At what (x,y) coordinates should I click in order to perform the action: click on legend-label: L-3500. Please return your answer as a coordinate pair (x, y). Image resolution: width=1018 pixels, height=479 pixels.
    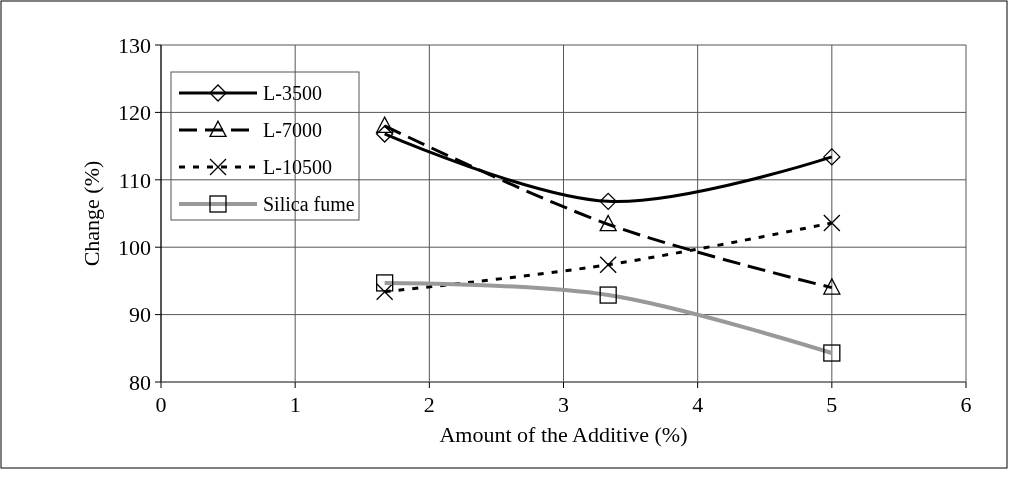
    Looking at the image, I should click on (292, 93).